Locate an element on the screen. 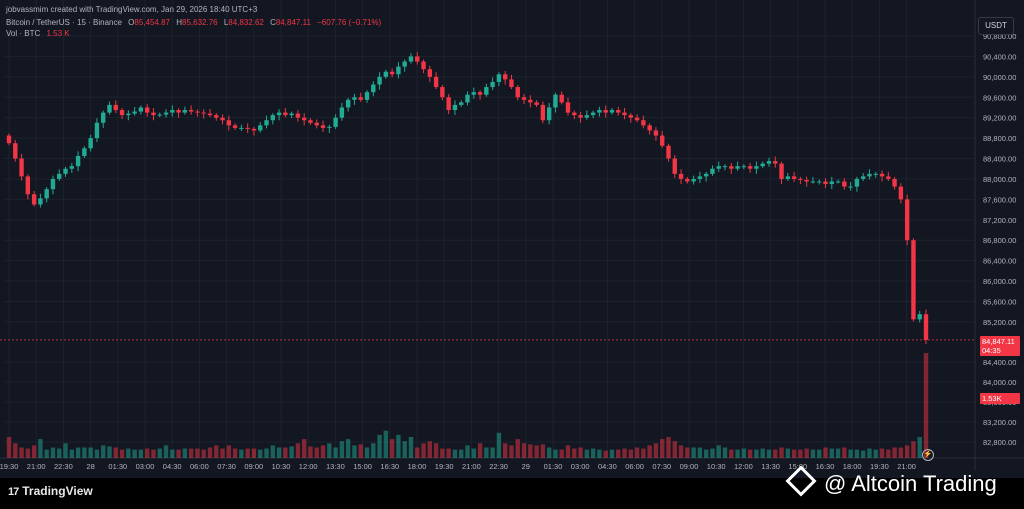 This screenshot has width=1024, height=509. y-tick-label: 86,400.00 is located at coordinates (999, 261).